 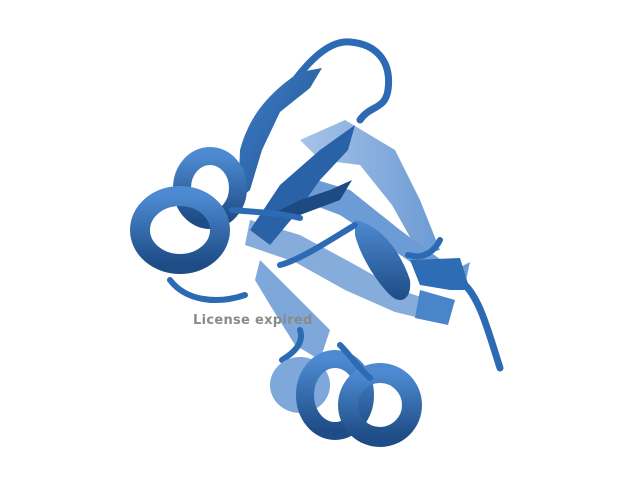 What do you see at coordinates (342, 81) in the screenshot?
I see `loop-top` at bounding box center [342, 81].